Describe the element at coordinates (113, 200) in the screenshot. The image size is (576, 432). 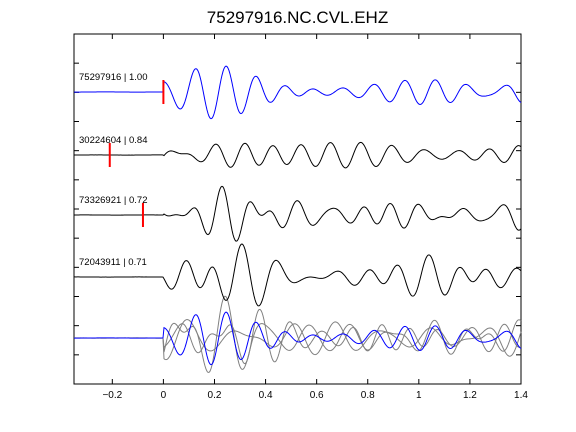
I see `trace-3-label: 73326921 | 0.72` at that location.